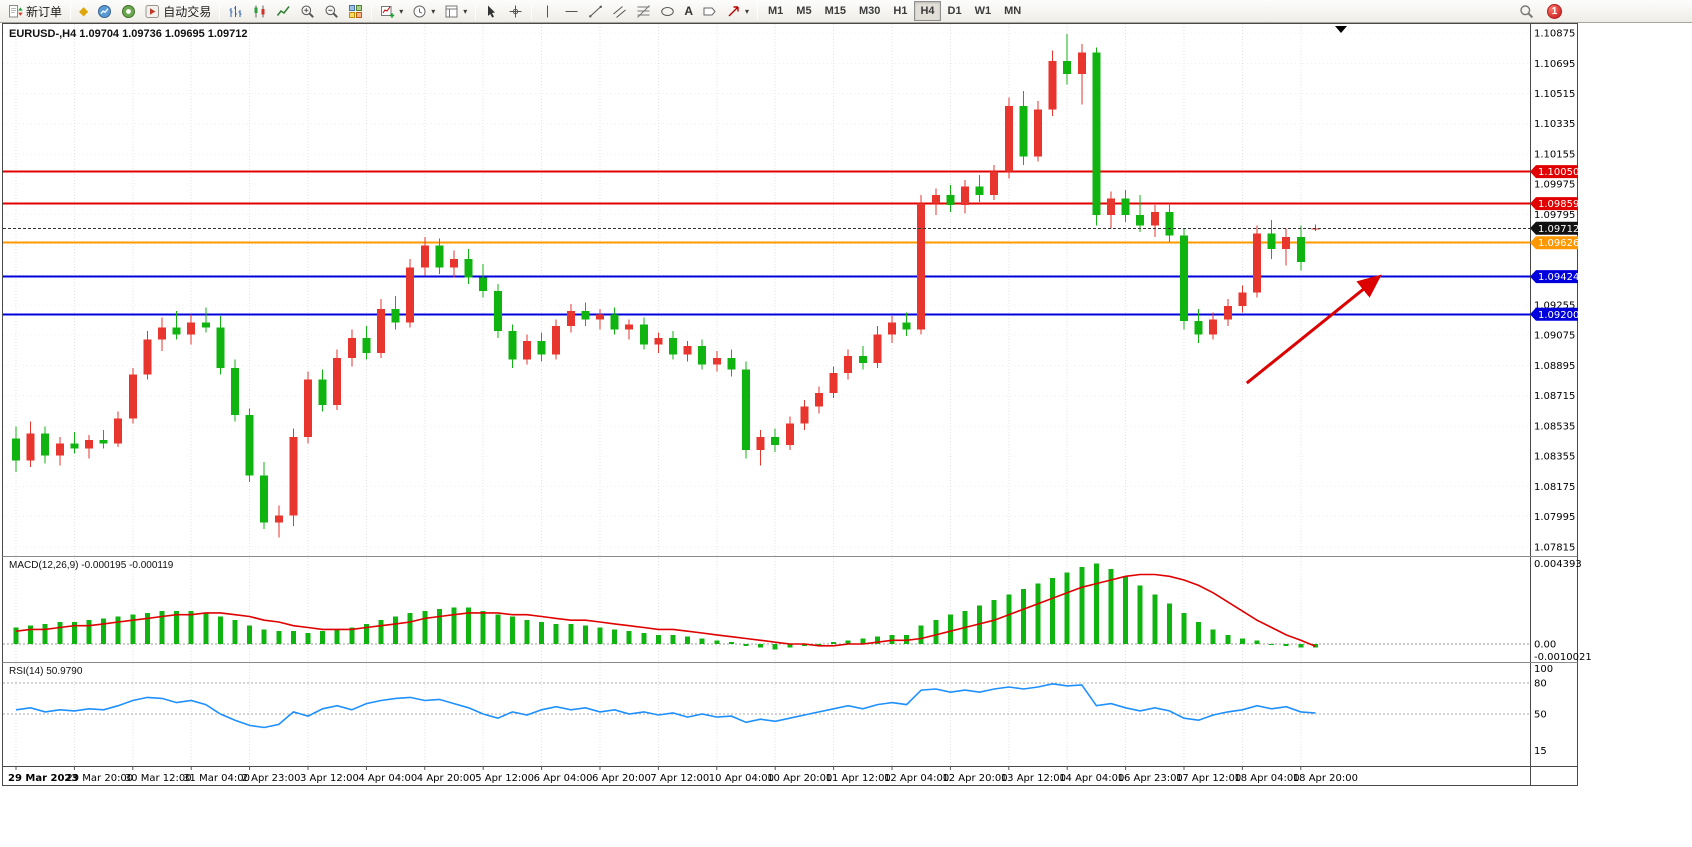 The width and height of the screenshot is (1692, 847). What do you see at coordinates (1526, 11) in the screenshot?
I see `search-button` at bounding box center [1526, 11].